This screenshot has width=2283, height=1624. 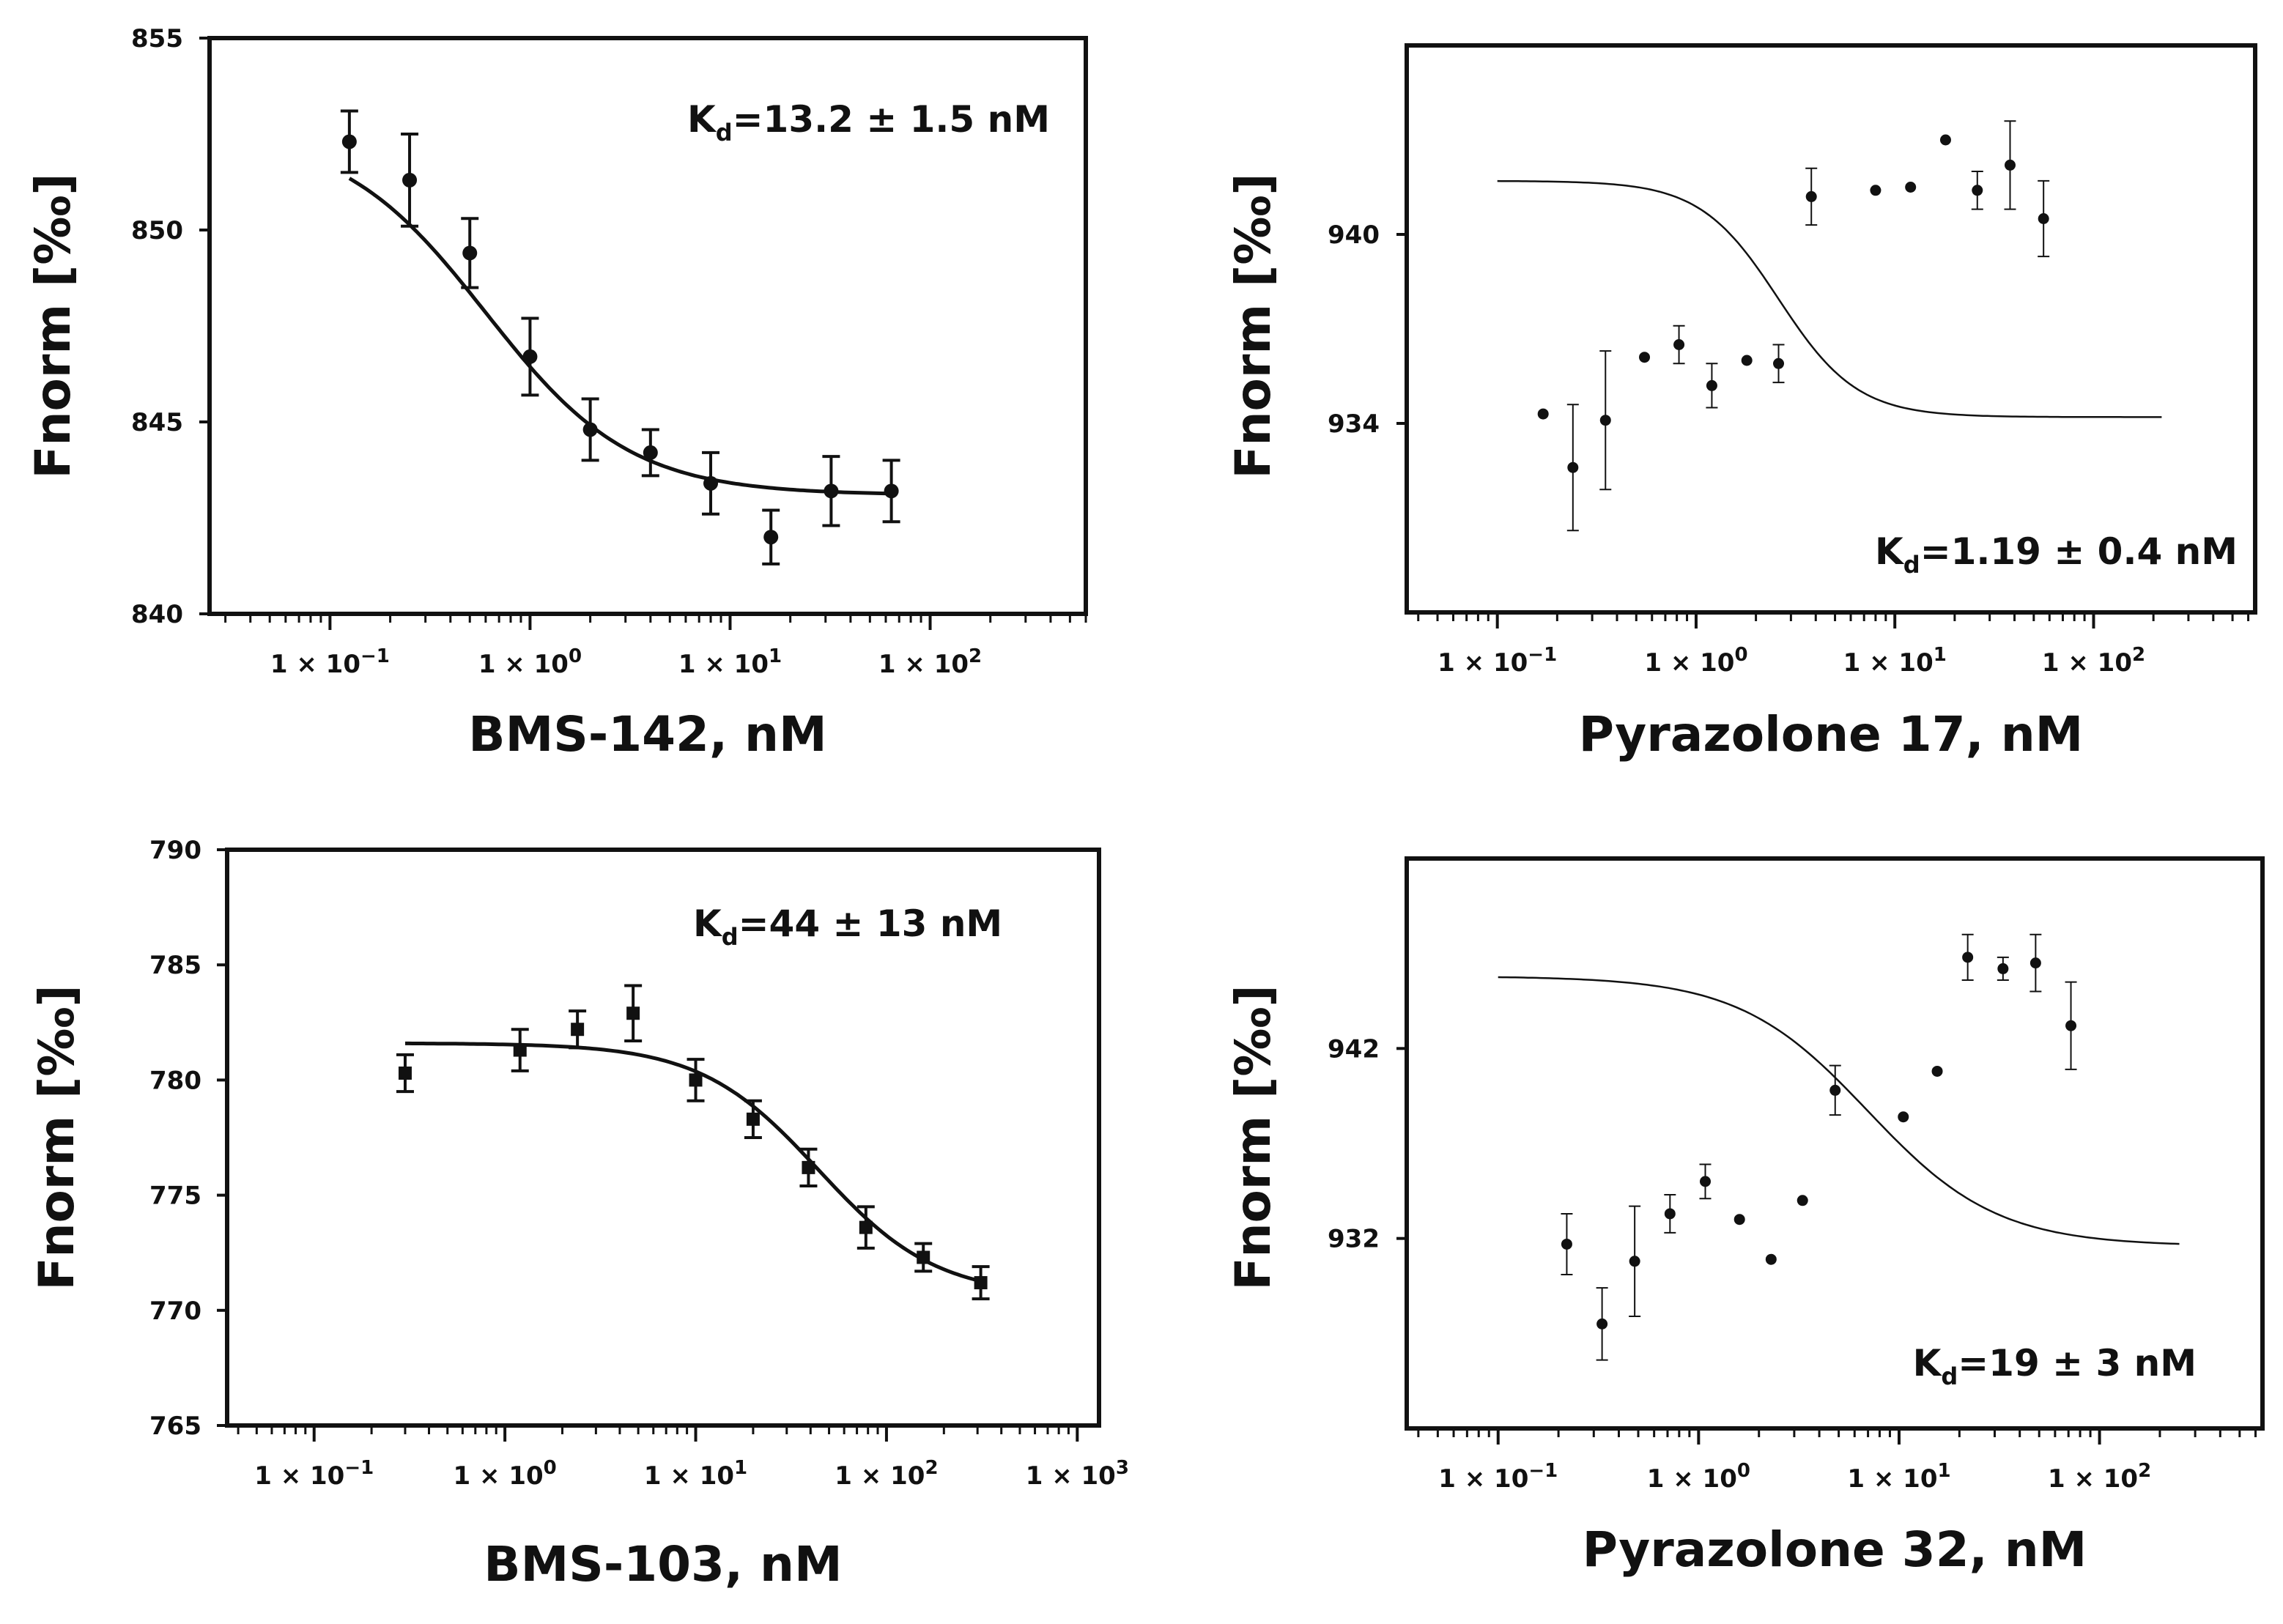 What do you see at coordinates (1835, 1549) in the screenshot?
I see `x-axis-label: Pyrazolone 32, nM` at bounding box center [1835, 1549].